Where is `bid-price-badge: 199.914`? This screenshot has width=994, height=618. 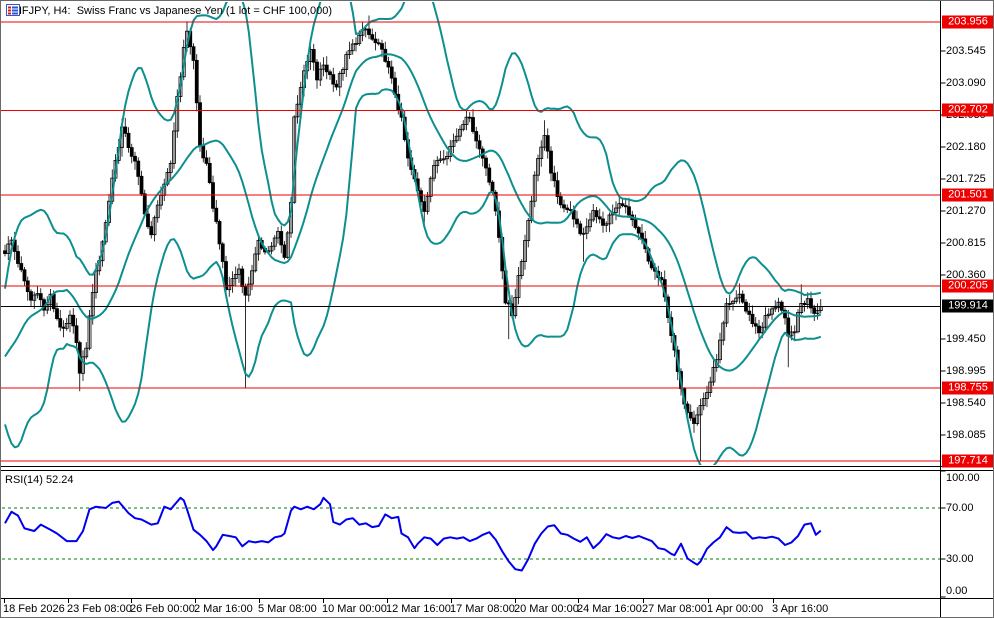 bid-price-badge: 199.914 is located at coordinates (967, 306).